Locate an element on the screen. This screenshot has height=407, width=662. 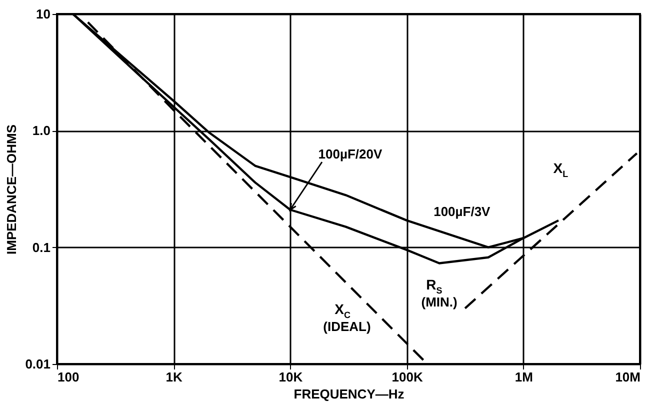
x-tick-label: 10M is located at coordinates (627, 377).